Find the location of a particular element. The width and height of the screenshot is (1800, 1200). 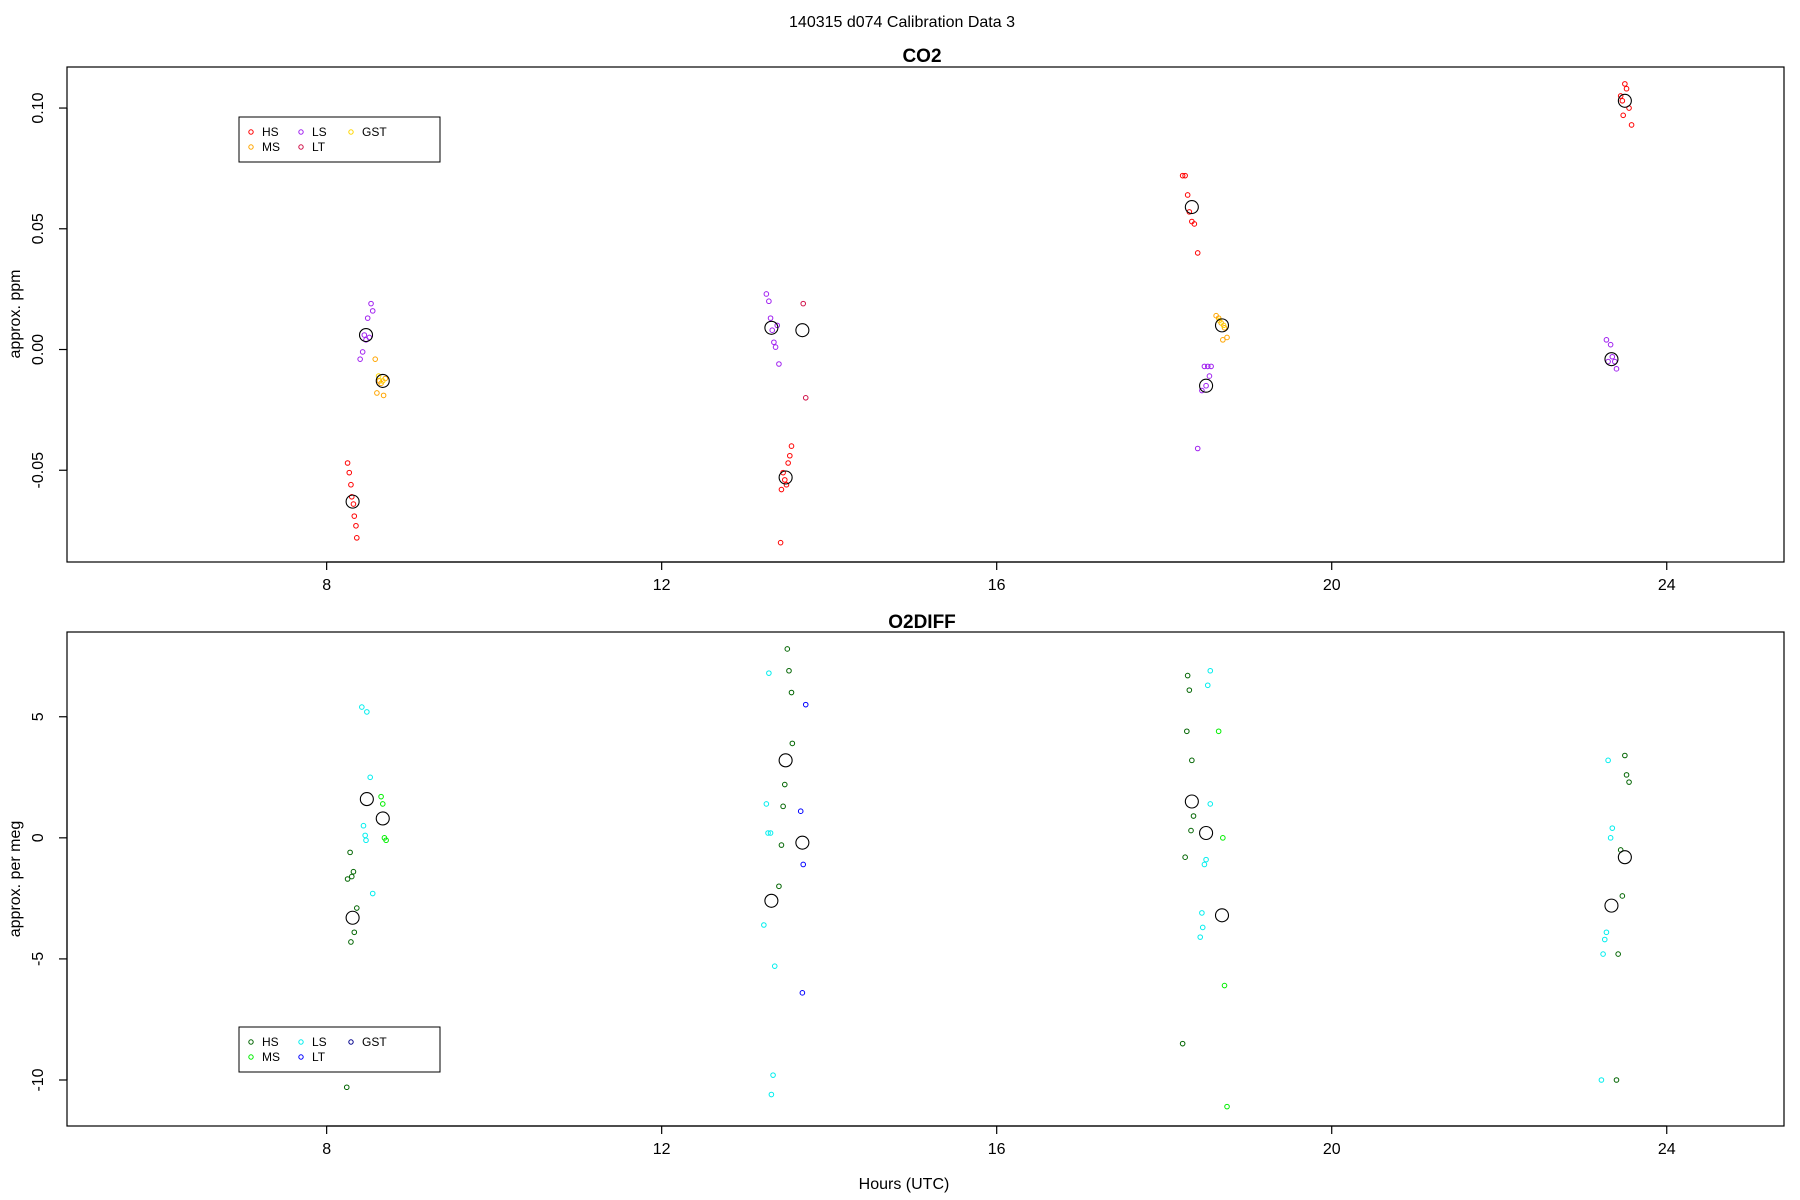

o2diff-legend-label-ms: MS is located at coordinates (271, 1057).